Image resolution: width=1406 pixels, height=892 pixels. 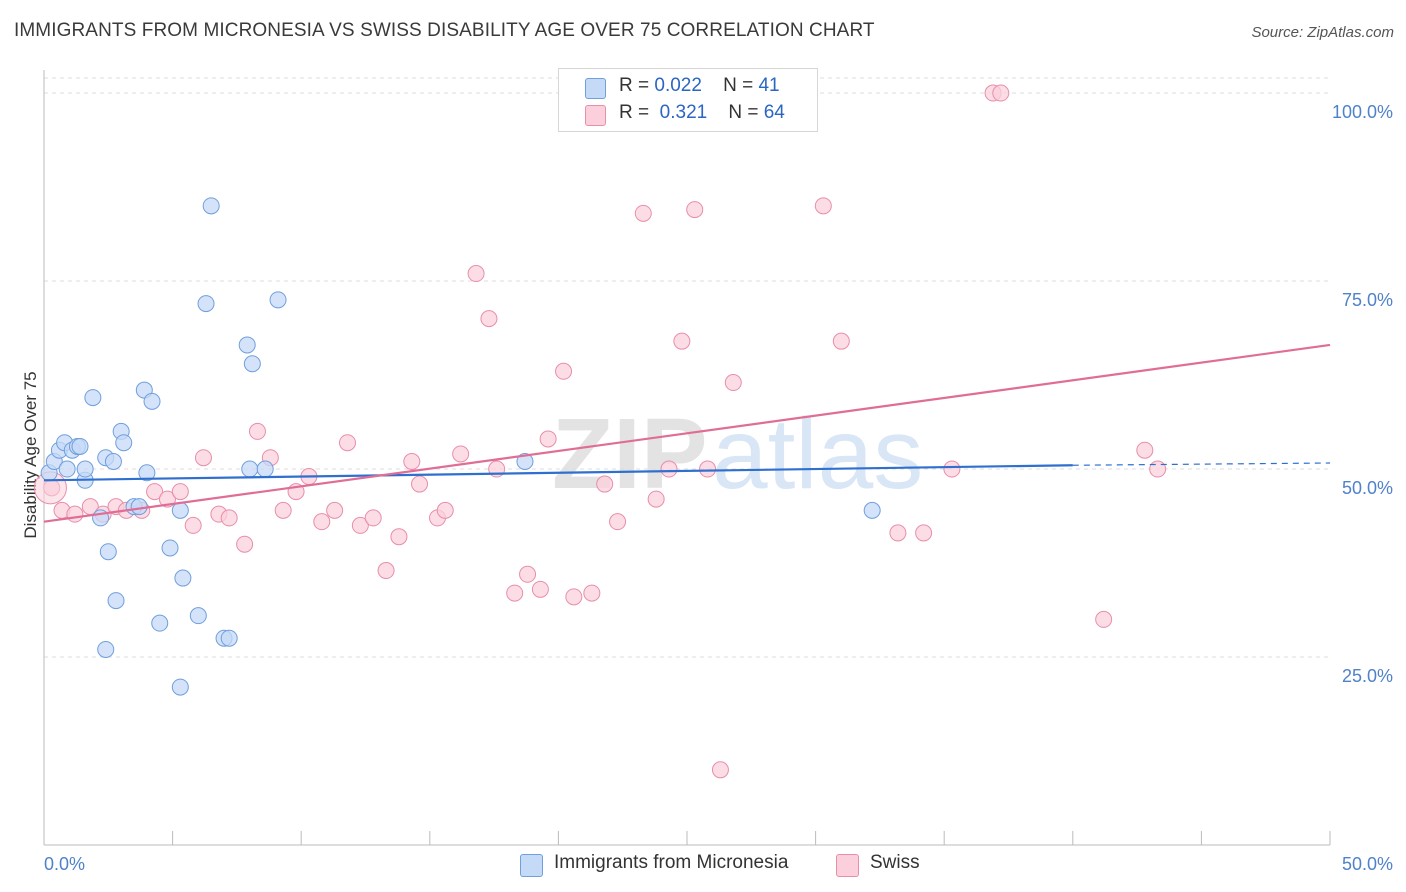 What do you see at coordinates (688, 100) in the screenshot?
I see `correlation-legend: R = 0.022 N = 41 R = 0.321 N = 64` at bounding box center [688, 100].